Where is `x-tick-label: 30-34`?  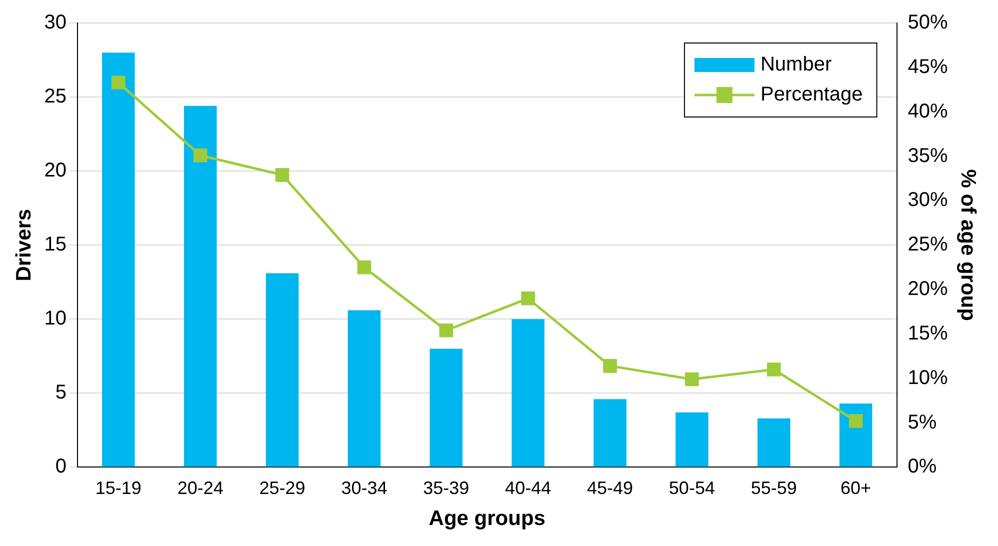 x-tick-label: 30-34 is located at coordinates (364, 488).